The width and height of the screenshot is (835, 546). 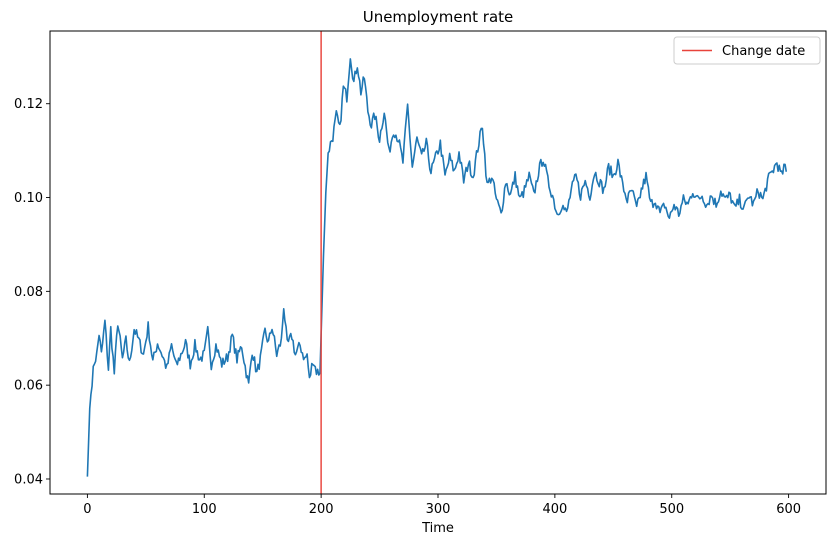 I want to click on x-tick-label: 400, so click(x=554, y=509).